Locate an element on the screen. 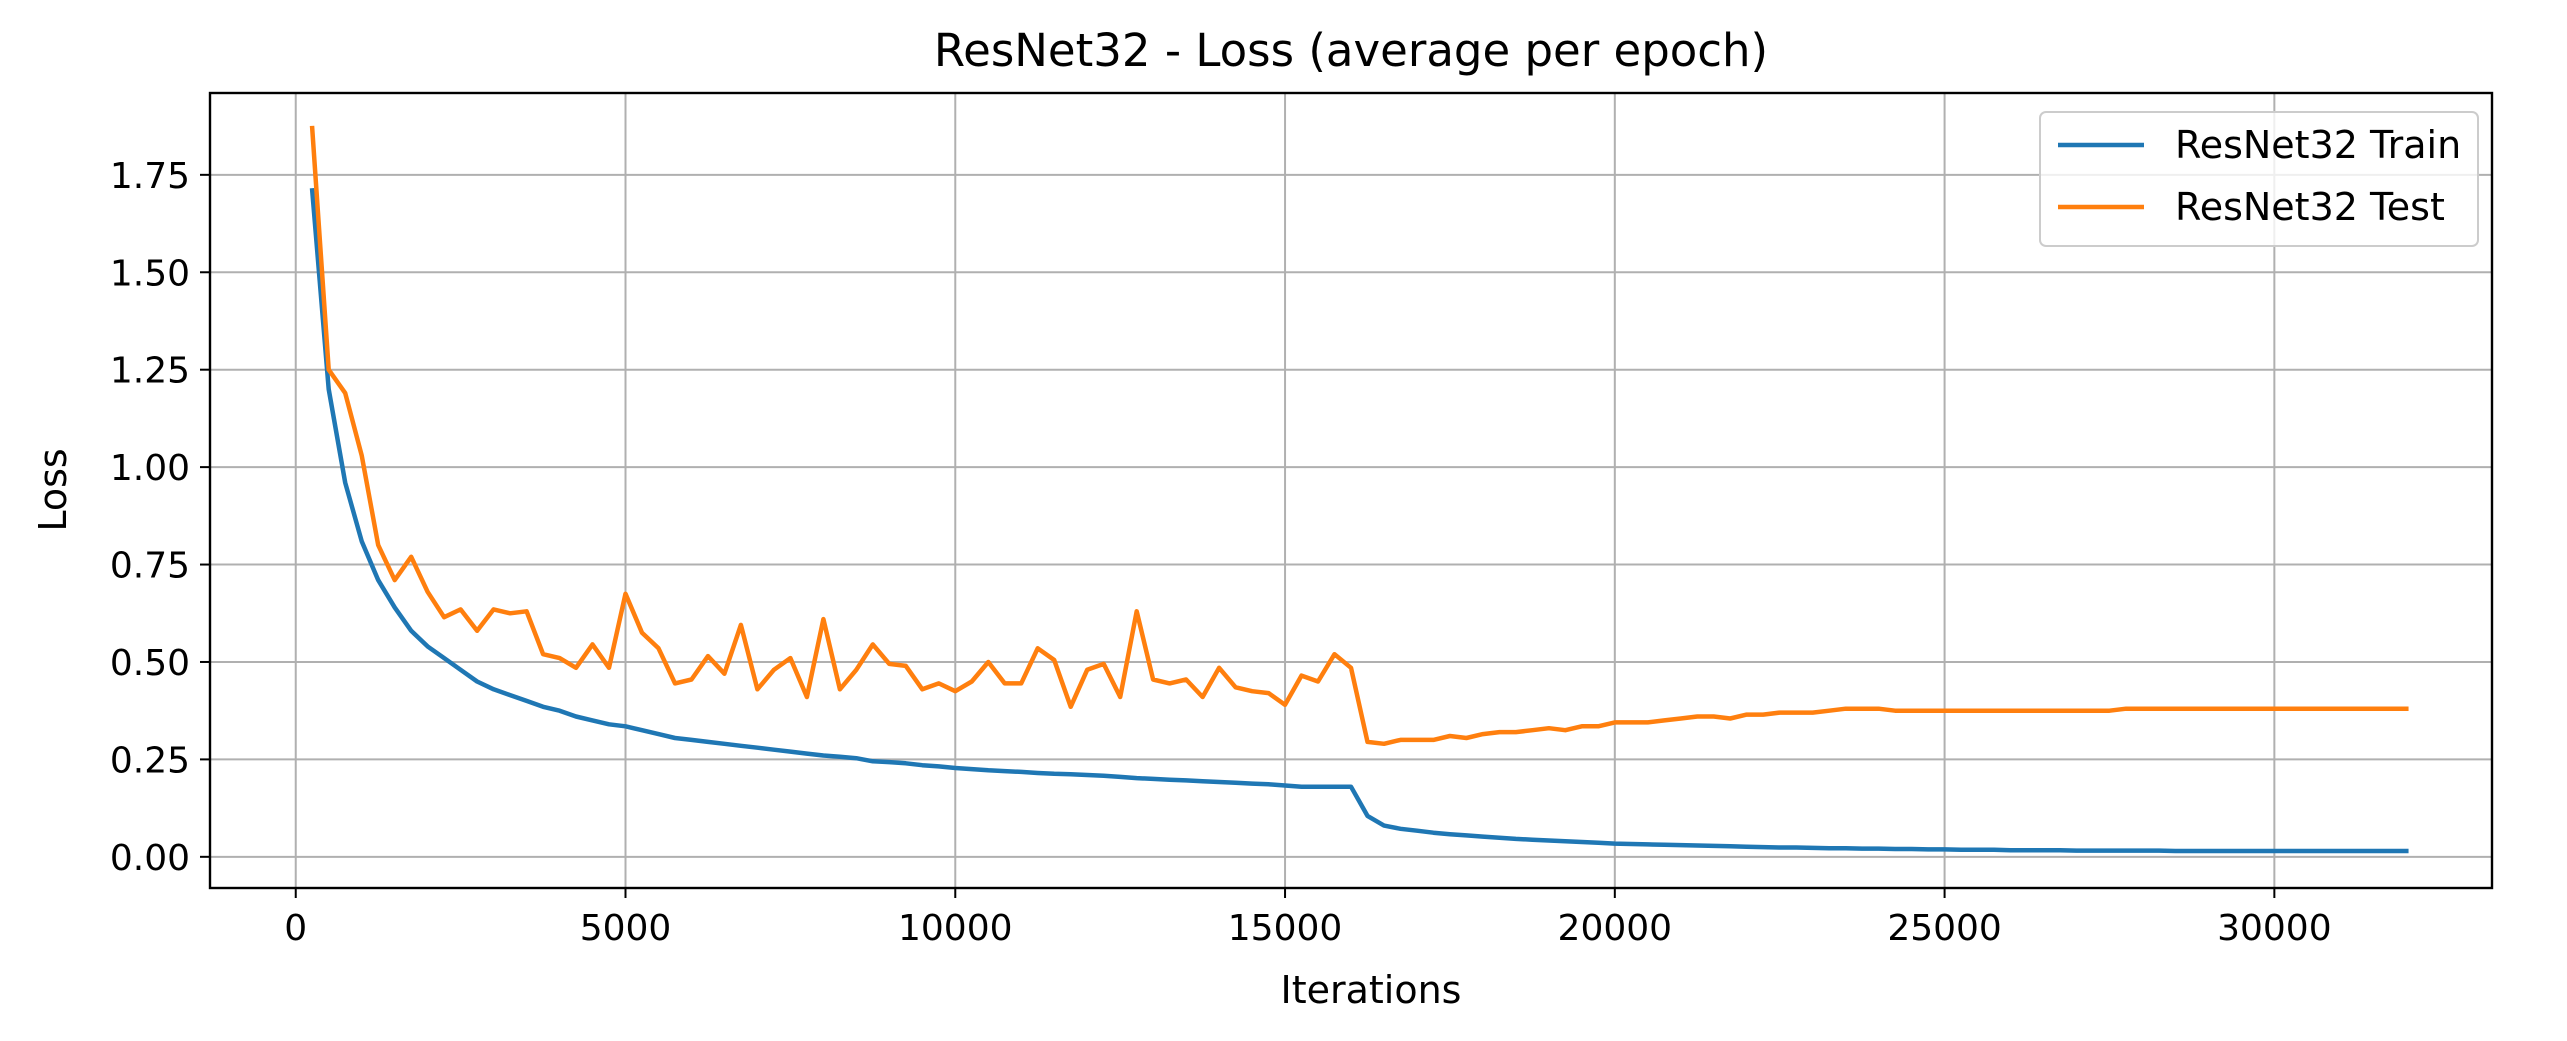 The width and height of the screenshot is (2567, 1041). y-tick-label: 1.75 is located at coordinates (150, 176).